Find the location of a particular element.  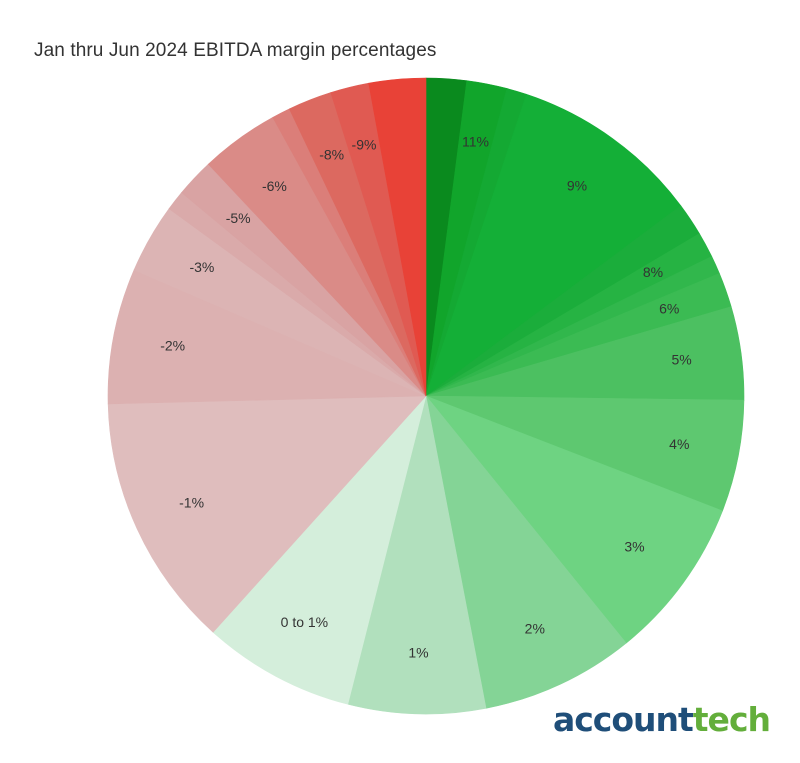

slice-label: 6% is located at coordinates (669, 309).